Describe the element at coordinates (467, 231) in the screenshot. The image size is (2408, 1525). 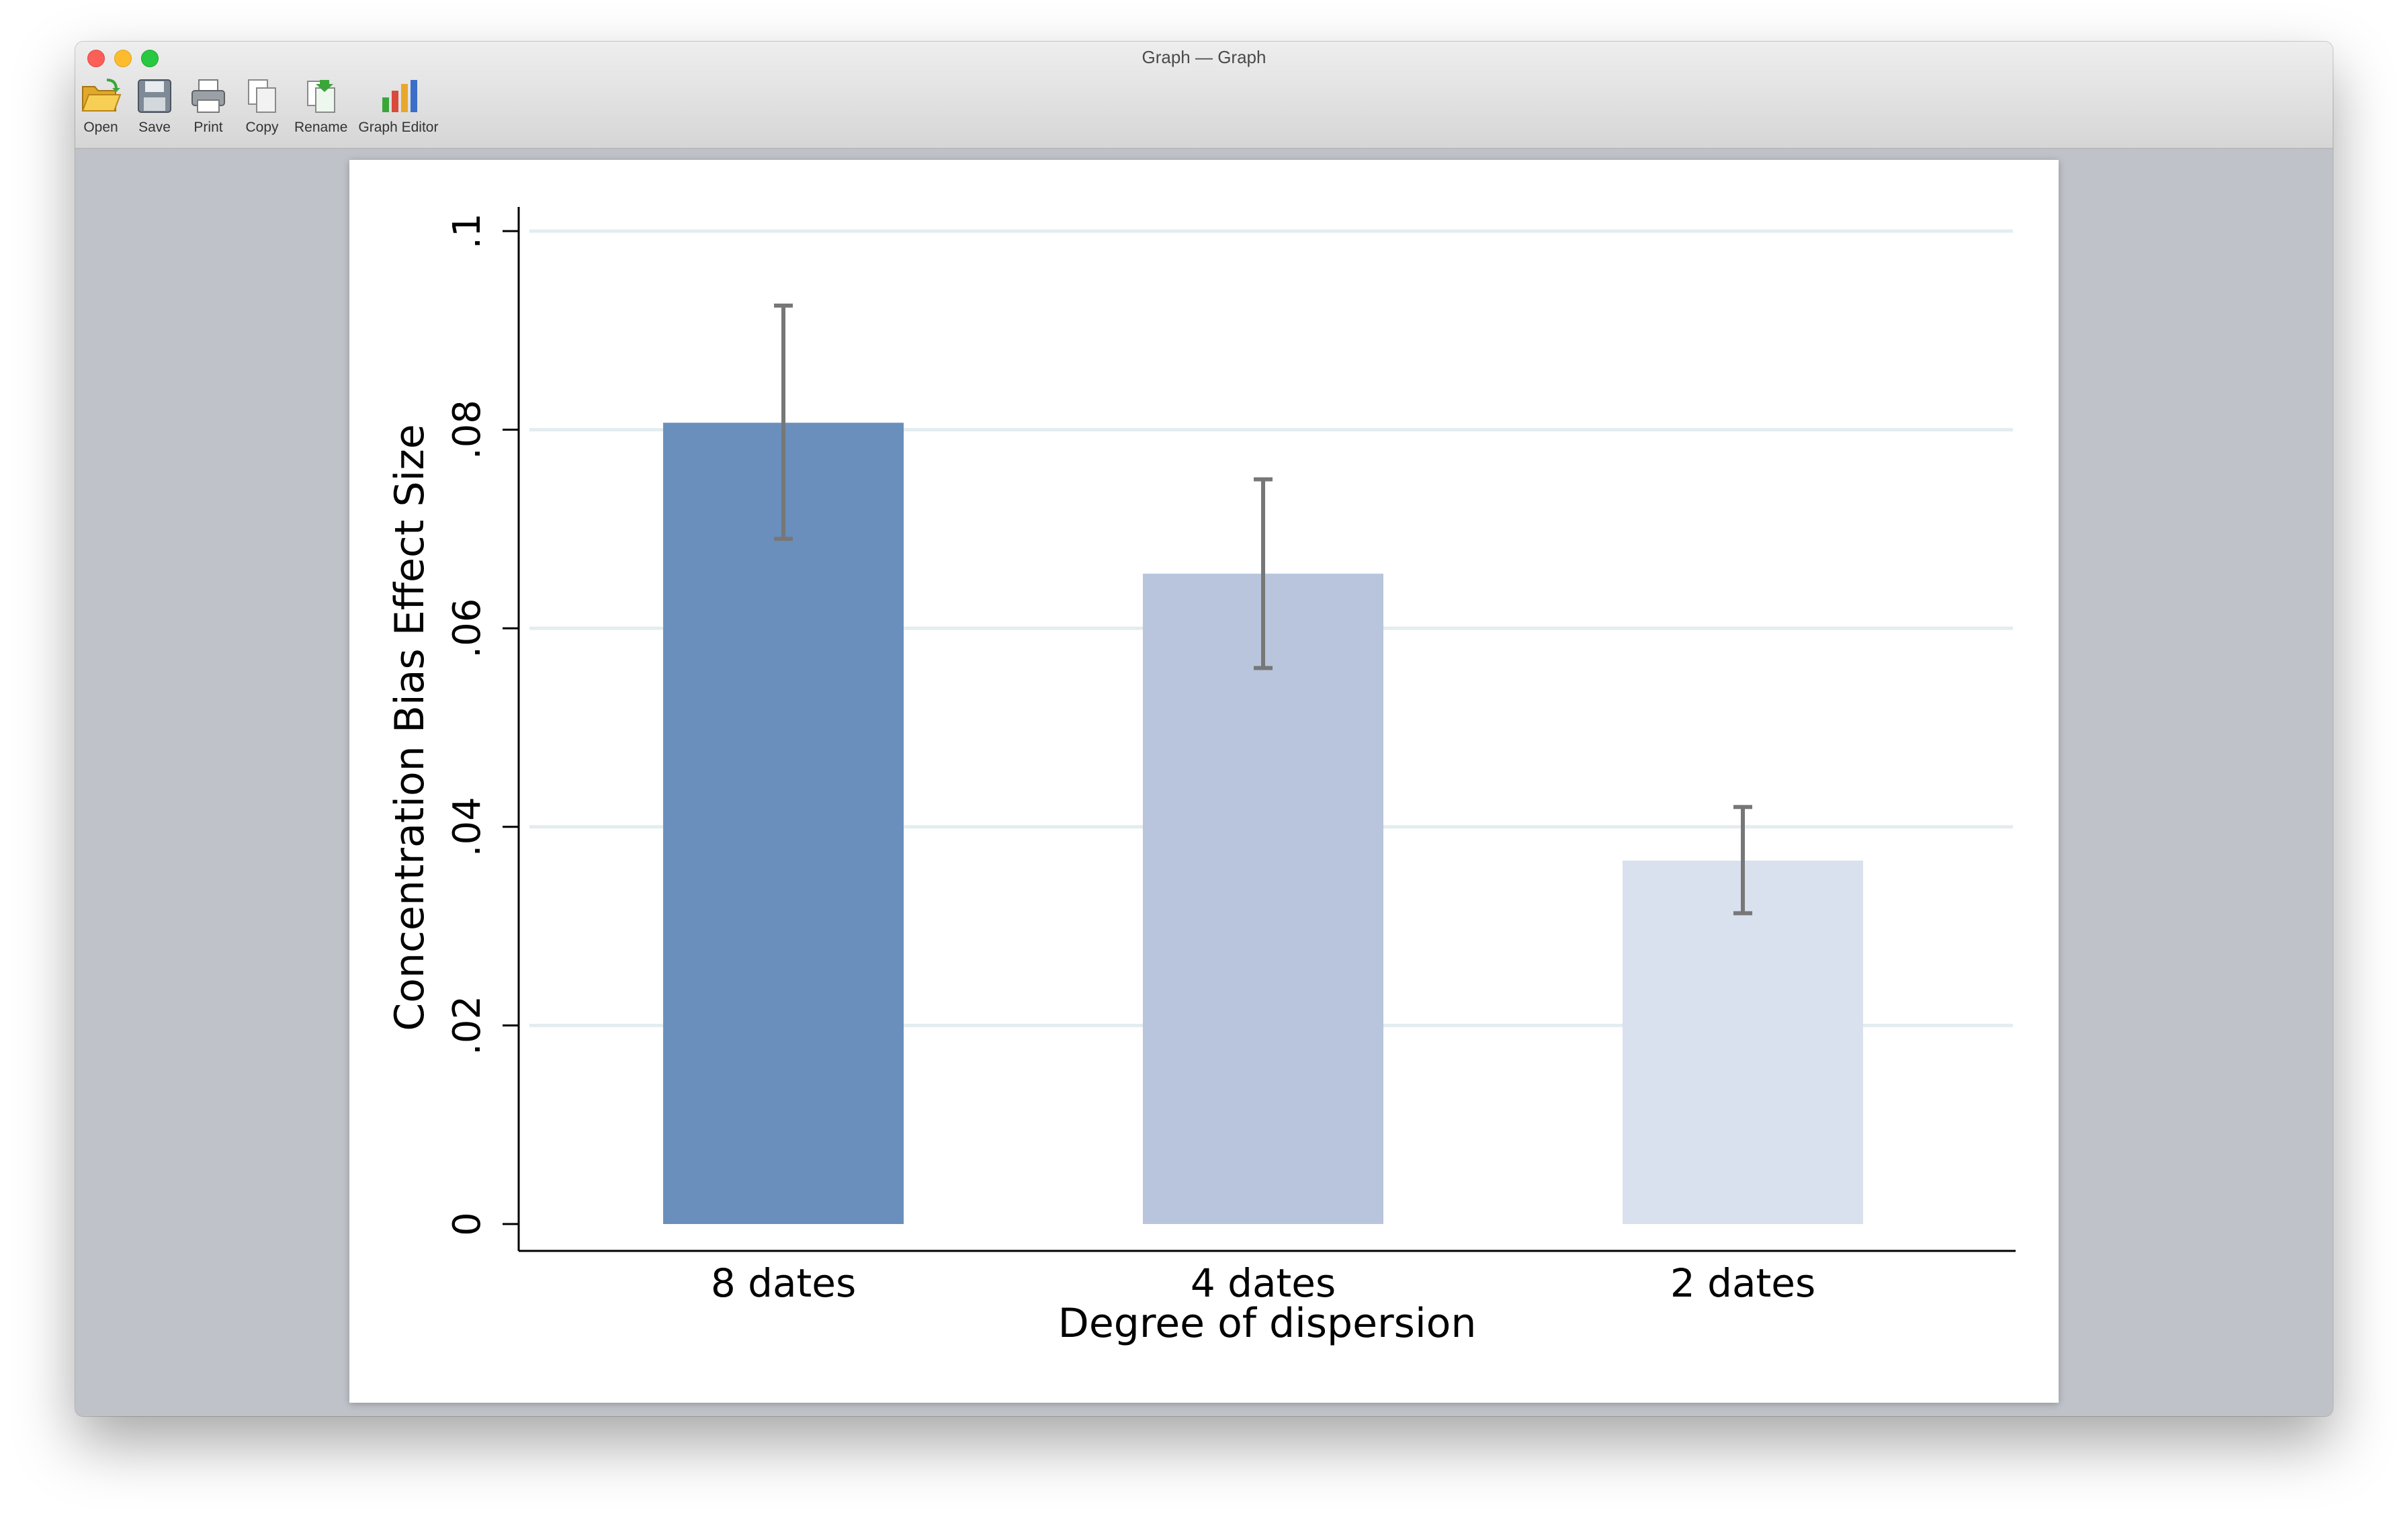
I see `y-tick-label: .1` at that location.